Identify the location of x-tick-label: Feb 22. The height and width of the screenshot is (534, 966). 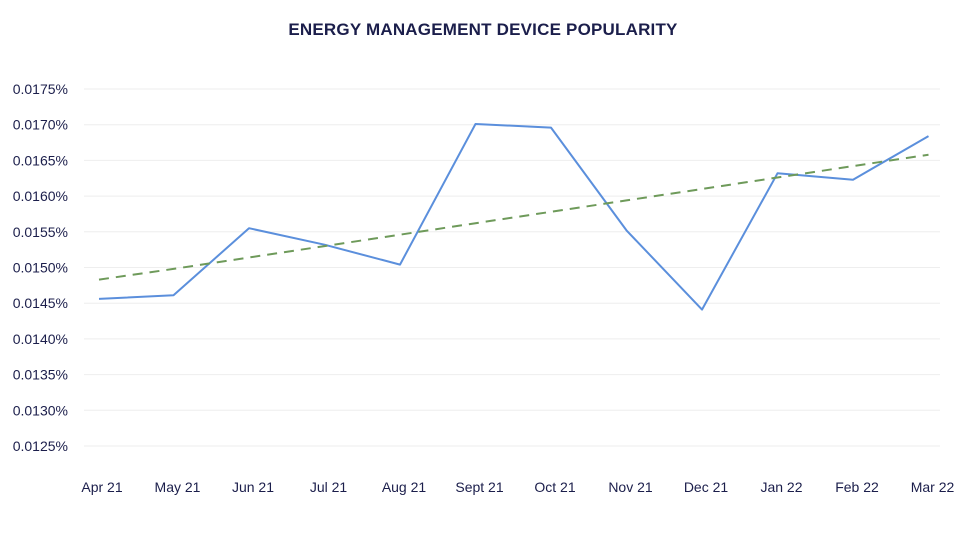
(857, 487).